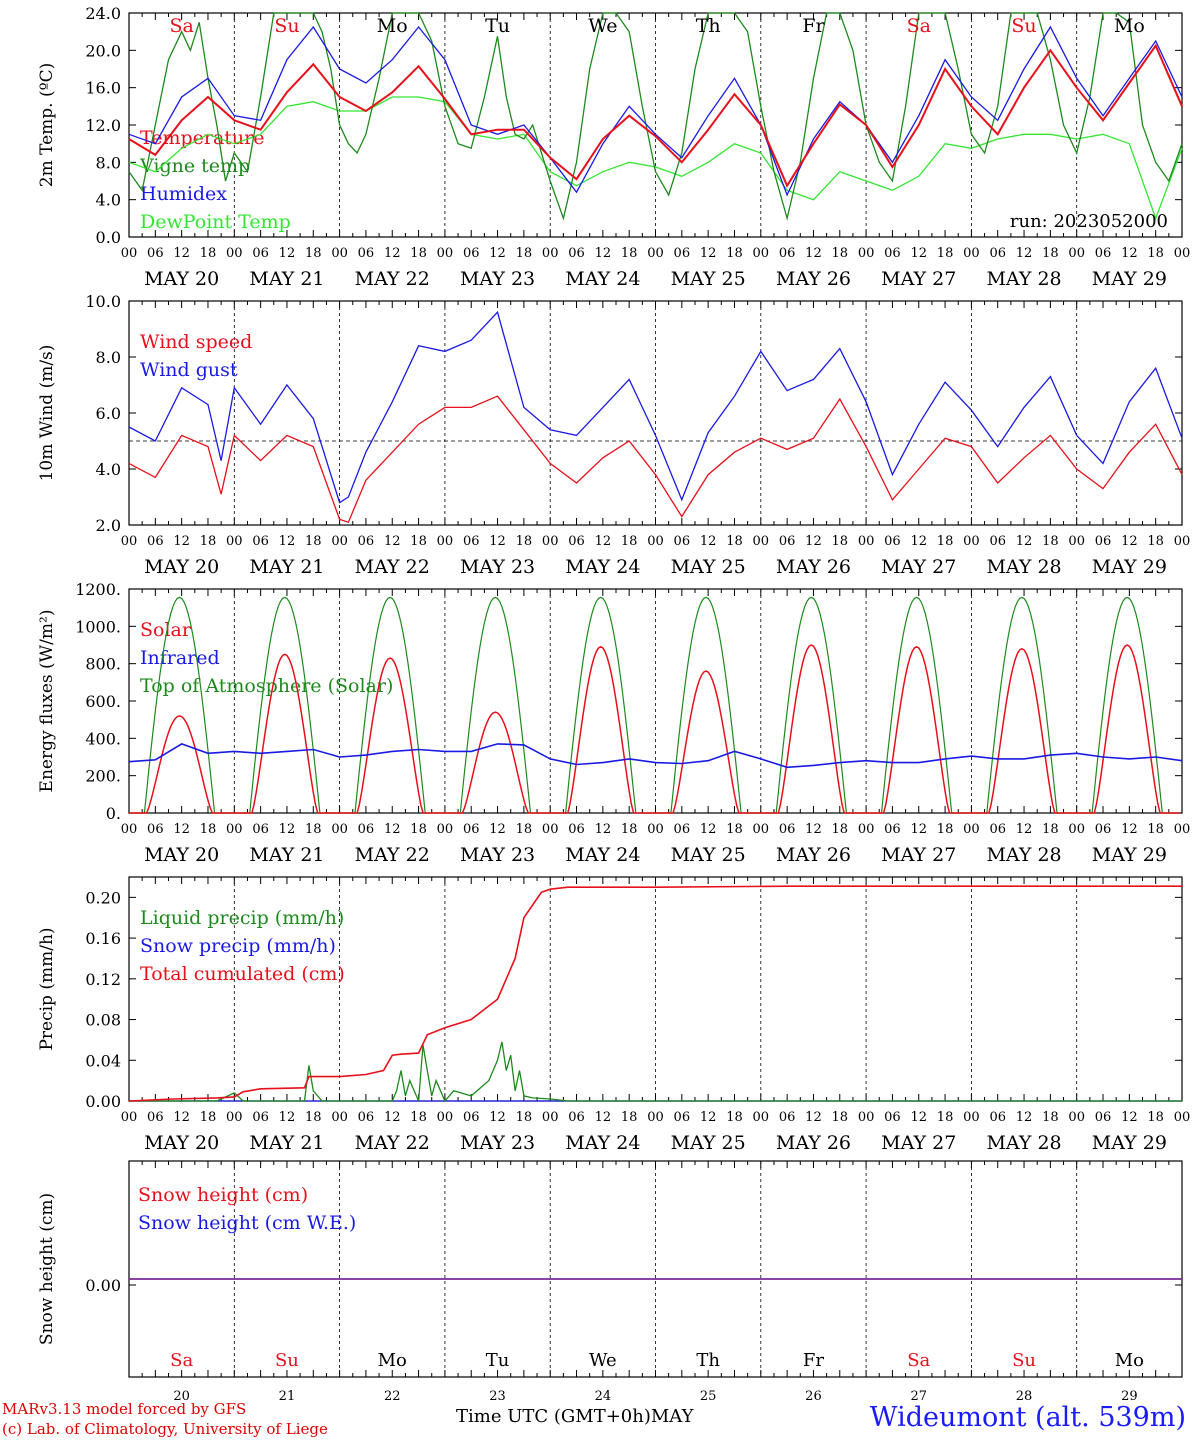 The width and height of the screenshot is (1194, 1440). I want to click on y-tick-label: 8.0, so click(108, 357).